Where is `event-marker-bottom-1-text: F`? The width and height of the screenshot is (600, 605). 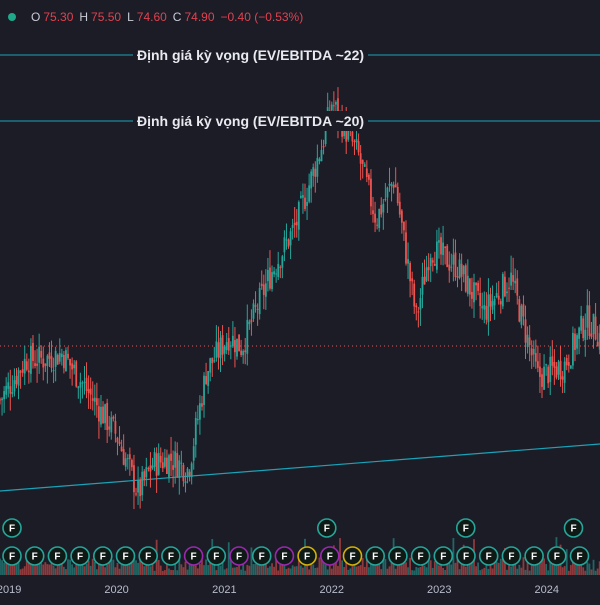
event-marker-bottom-1-text: F is located at coordinates (35, 557).